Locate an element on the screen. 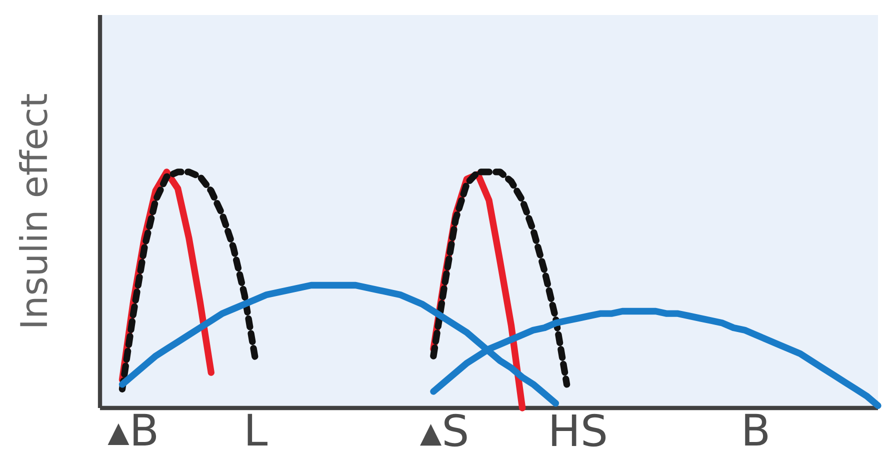 The height and width of the screenshot is (466, 883). x-tick-label: HS is located at coordinates (579, 430).